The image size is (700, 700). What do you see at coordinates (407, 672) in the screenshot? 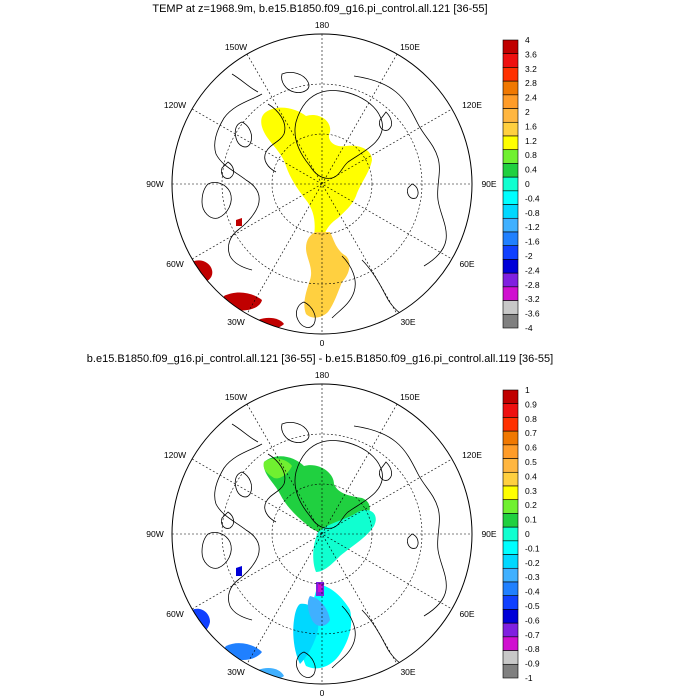
I see `panel-2-lon-30E: 30E` at bounding box center [407, 672].